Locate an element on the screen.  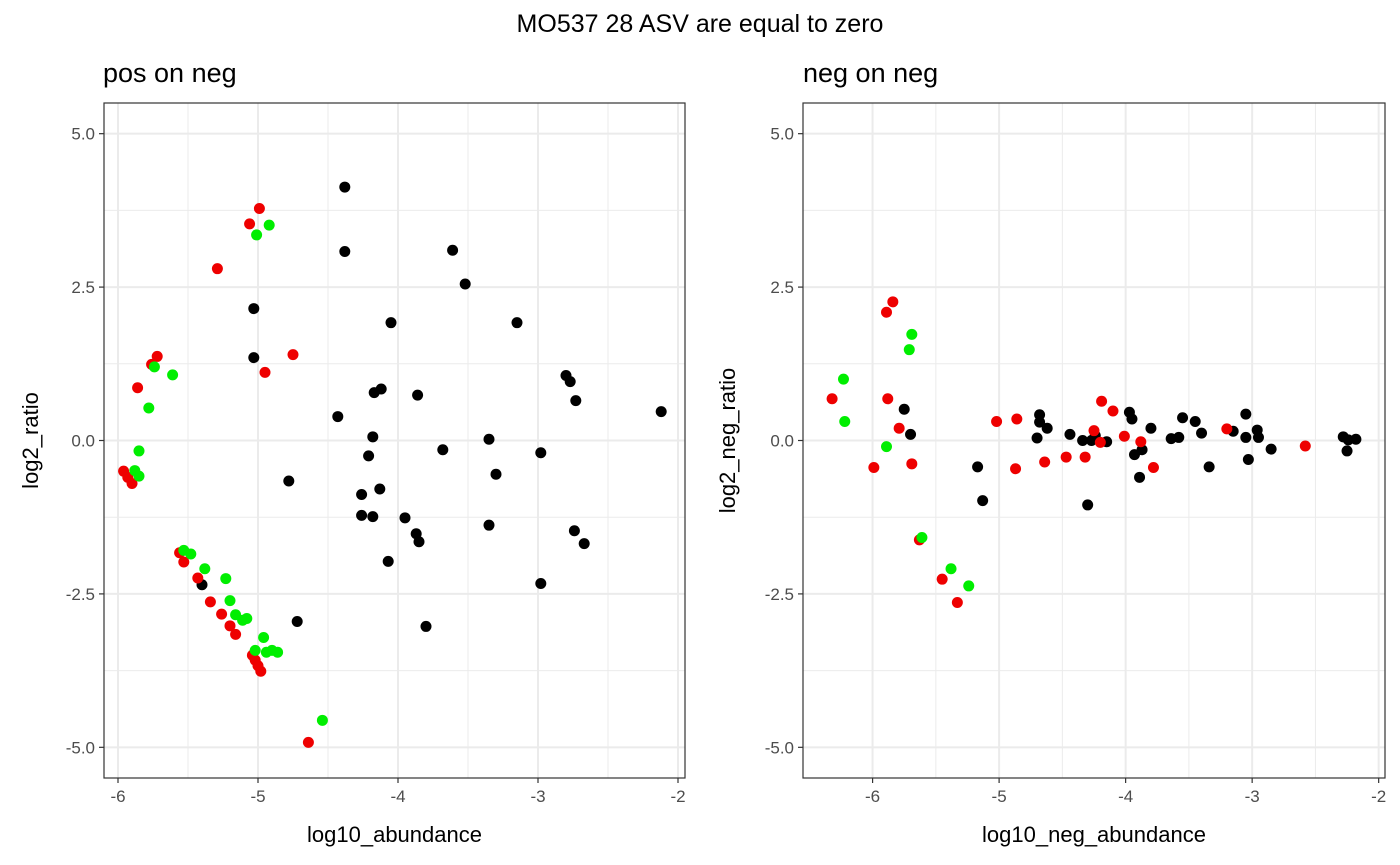
y-axis-title: log2_neg_ratio is located at coordinates (727, 441).